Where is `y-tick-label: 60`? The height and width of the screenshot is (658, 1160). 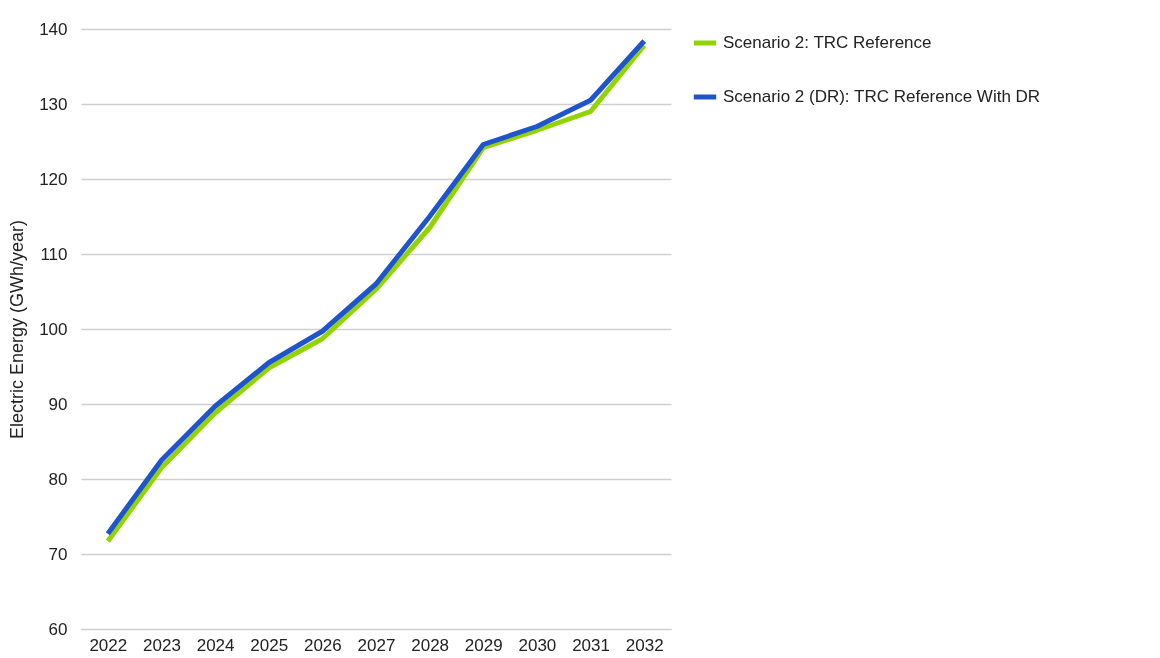 y-tick-label: 60 is located at coordinates (58, 629).